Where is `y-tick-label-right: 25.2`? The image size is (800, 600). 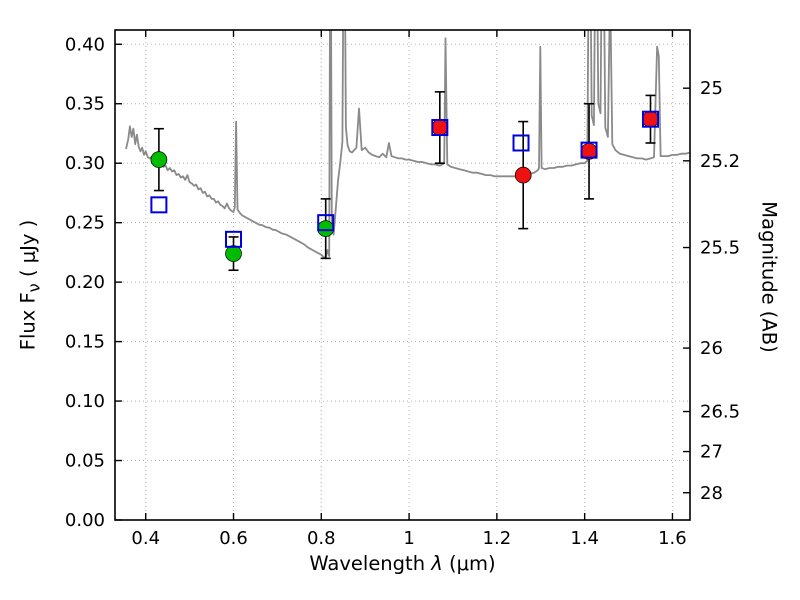 y-tick-label-right: 25.2 is located at coordinates (720, 161).